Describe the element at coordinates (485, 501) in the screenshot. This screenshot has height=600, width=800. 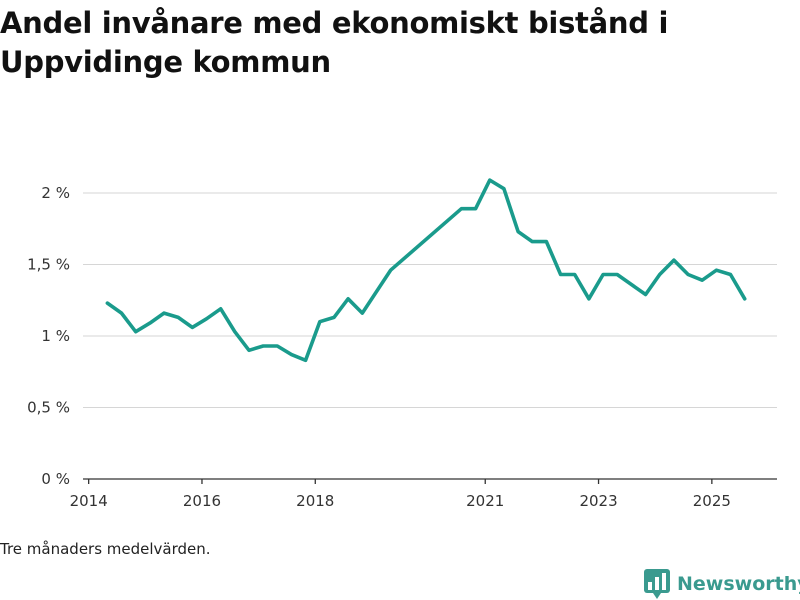
I see `x-tick-label: 2021` at that location.